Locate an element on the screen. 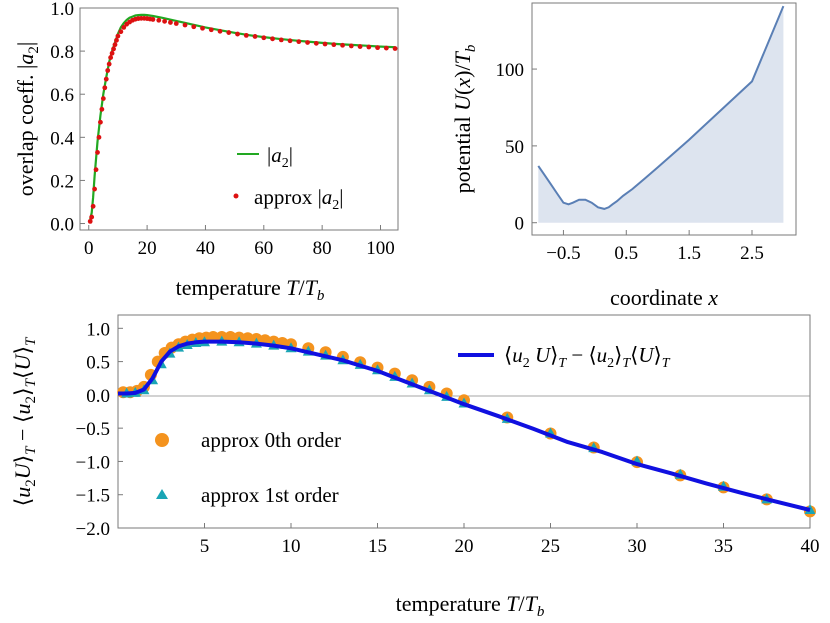  covariance-ytick-label: 0.0 is located at coordinates (98, 396).